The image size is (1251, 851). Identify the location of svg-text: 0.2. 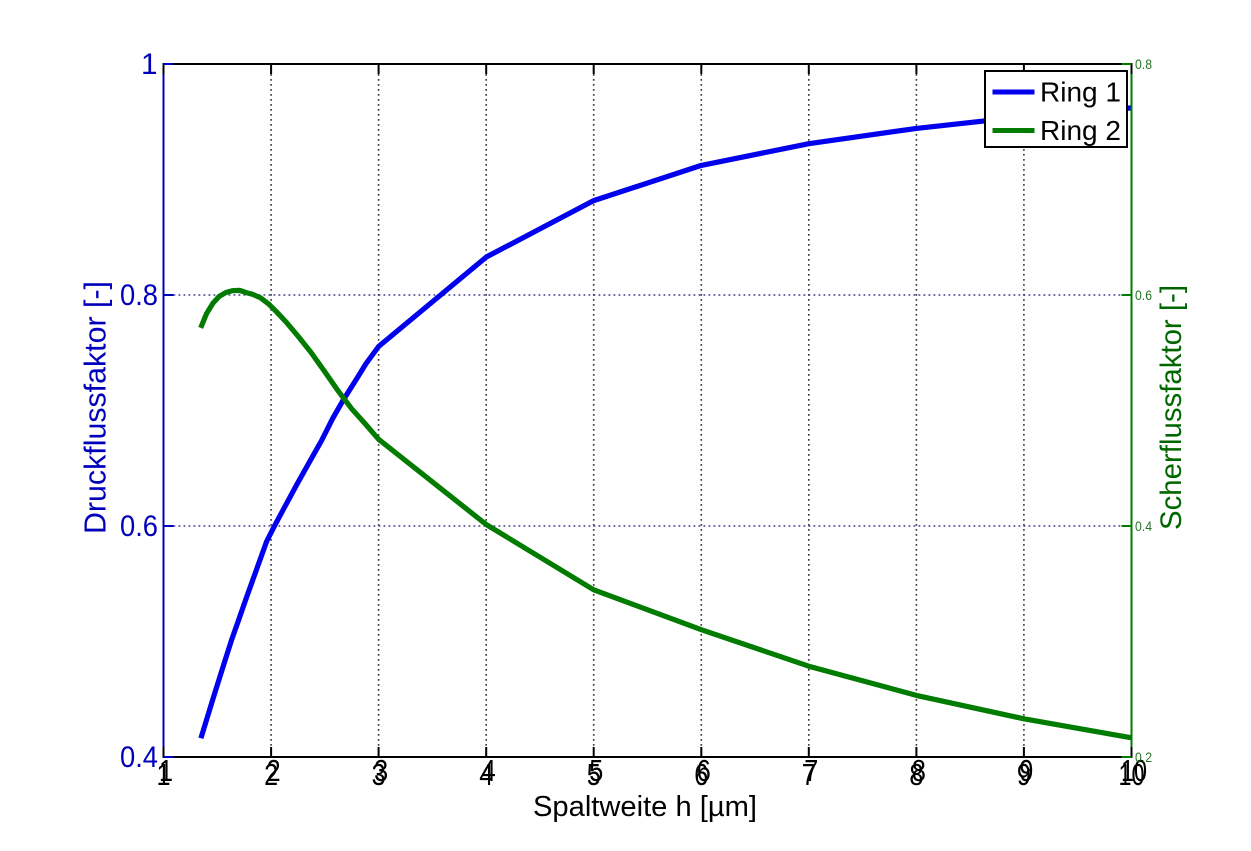
(1143, 757).